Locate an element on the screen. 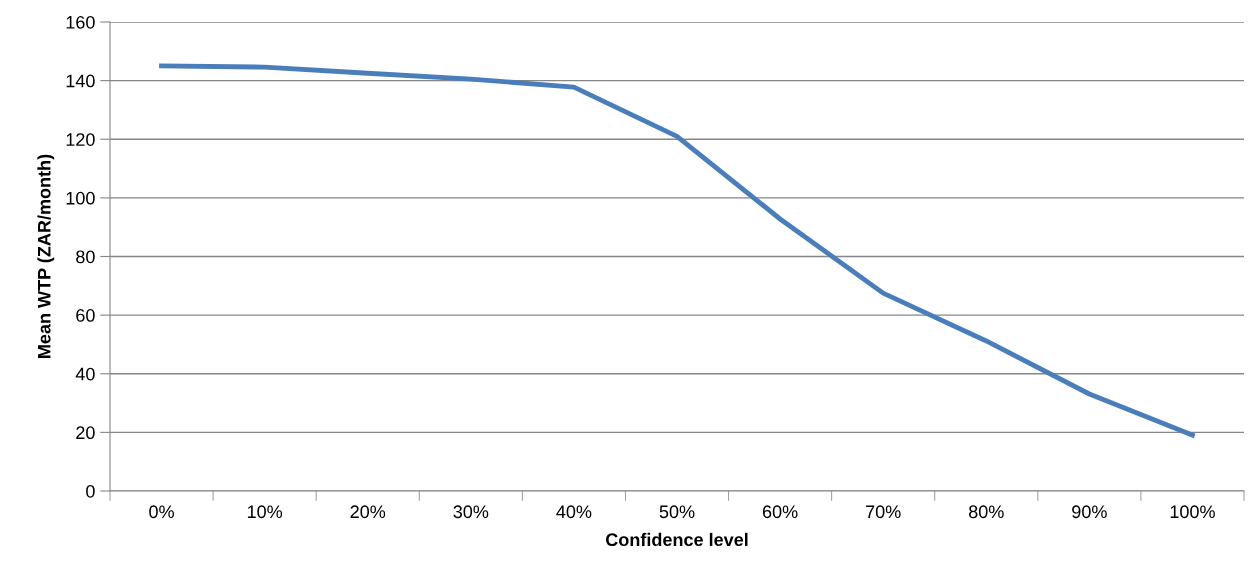  y-tick-label: 60 is located at coordinates (85, 315).